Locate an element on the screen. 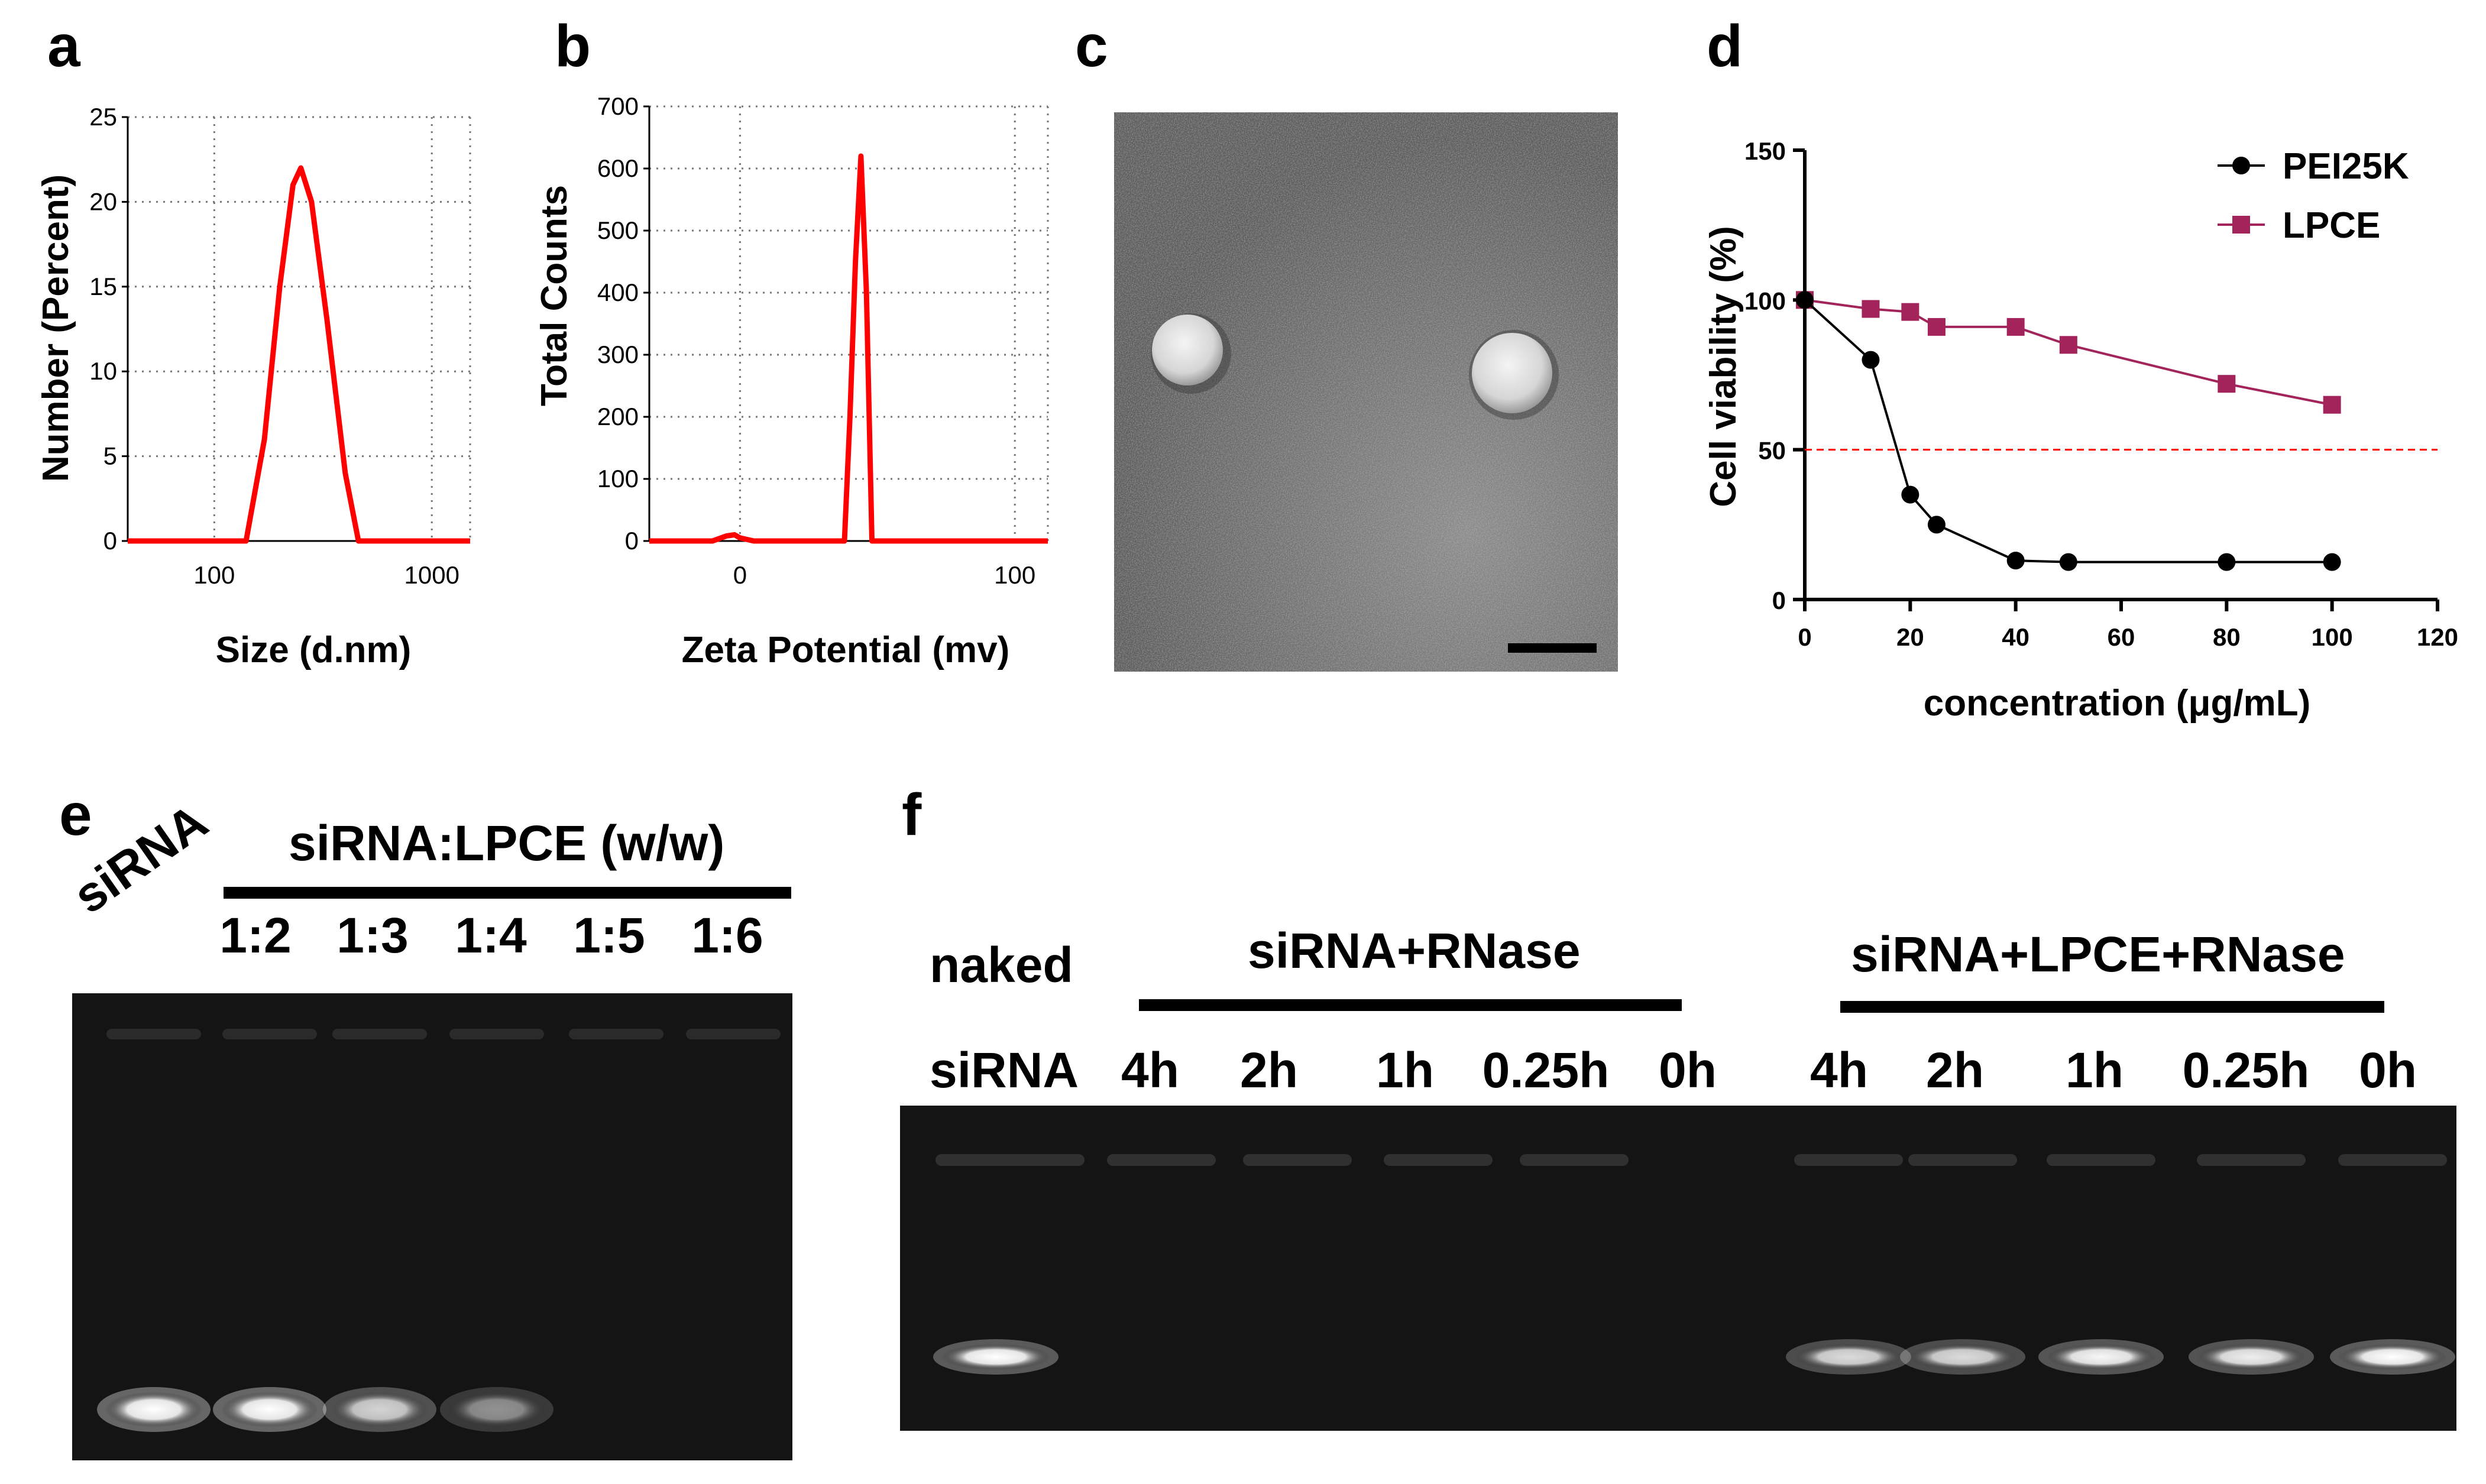 The height and width of the screenshot is (1484, 2486). gel-f-group1-label: siRNA+RNase is located at coordinates (1414, 950).